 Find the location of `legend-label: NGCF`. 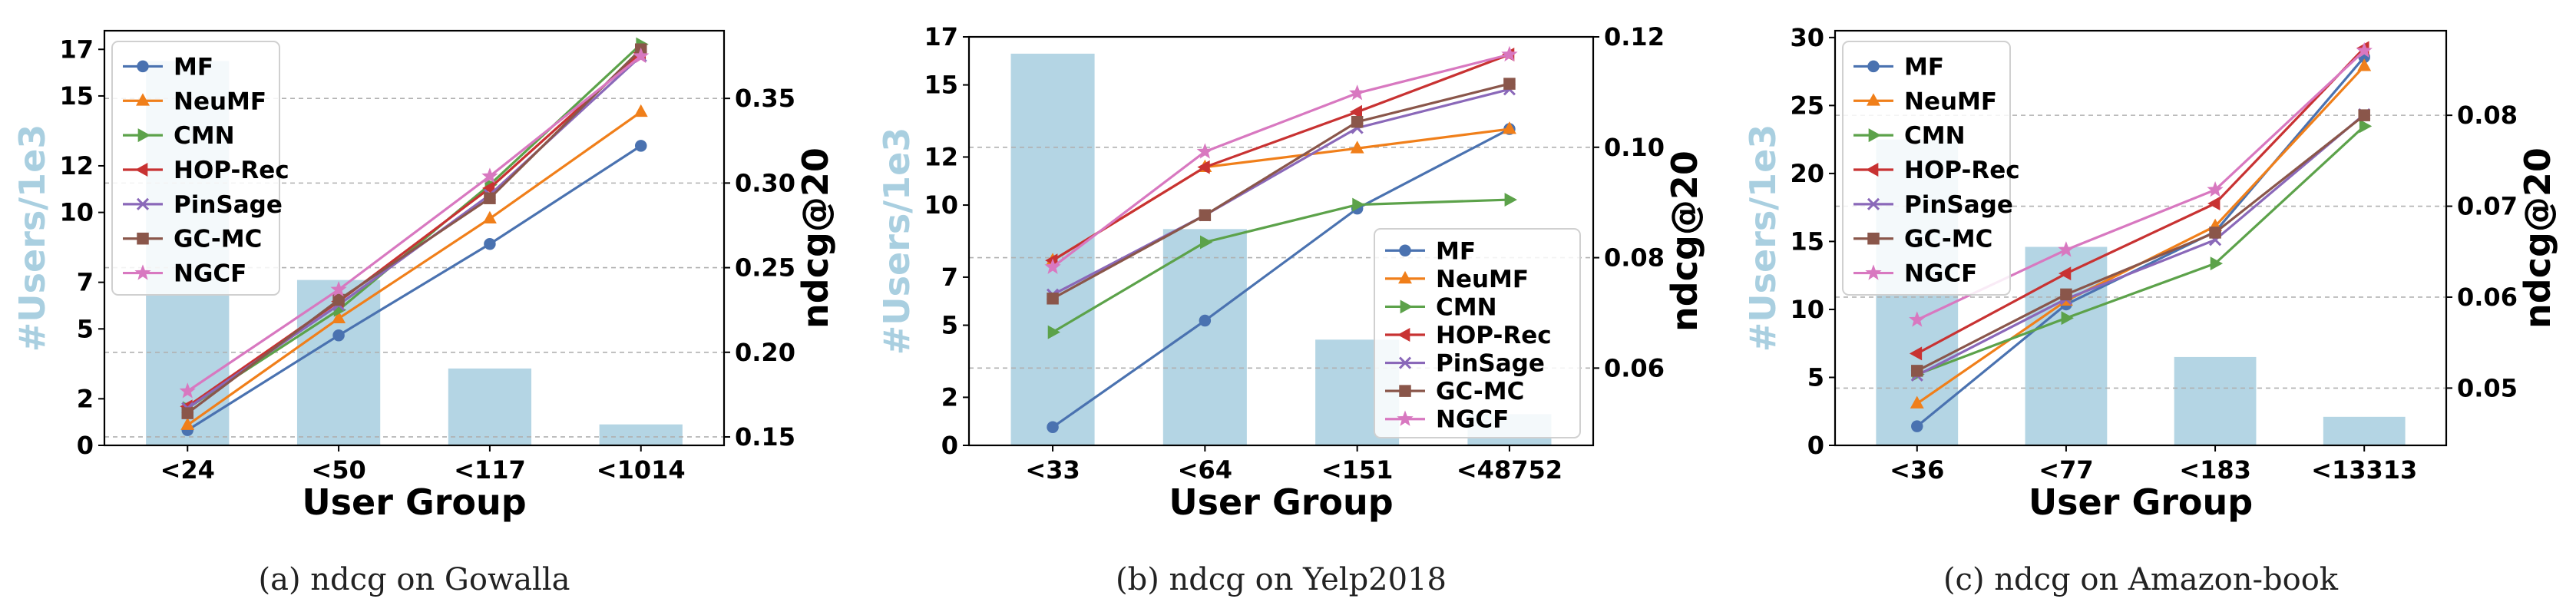

legend-label: NGCF is located at coordinates (210, 274).